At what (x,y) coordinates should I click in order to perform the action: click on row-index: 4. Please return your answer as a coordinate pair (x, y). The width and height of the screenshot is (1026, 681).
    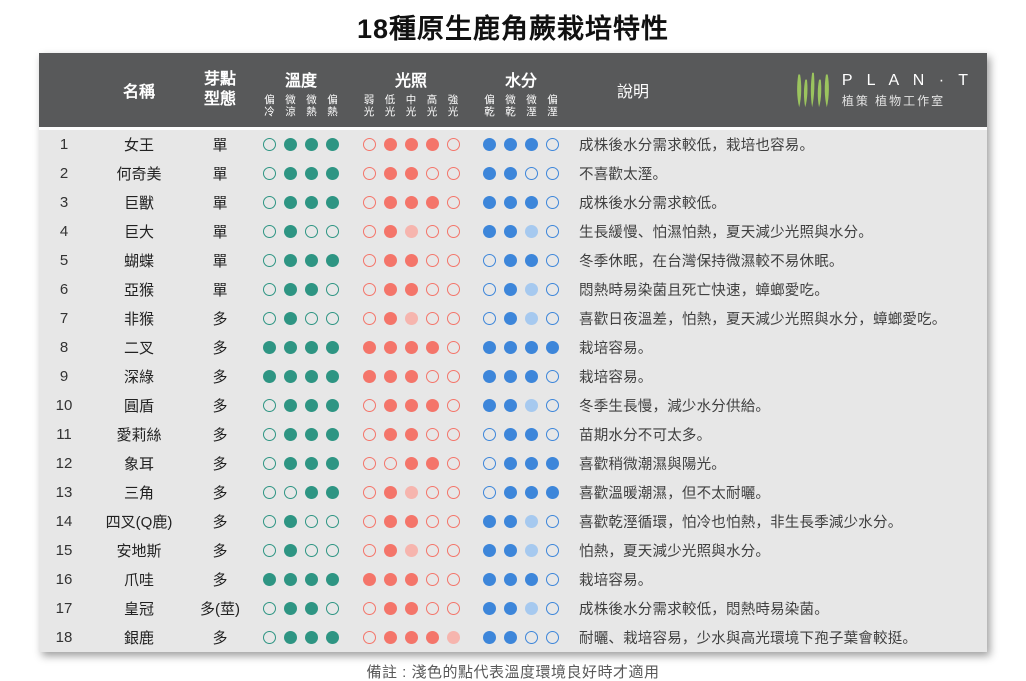
    Looking at the image, I should click on (64, 231).